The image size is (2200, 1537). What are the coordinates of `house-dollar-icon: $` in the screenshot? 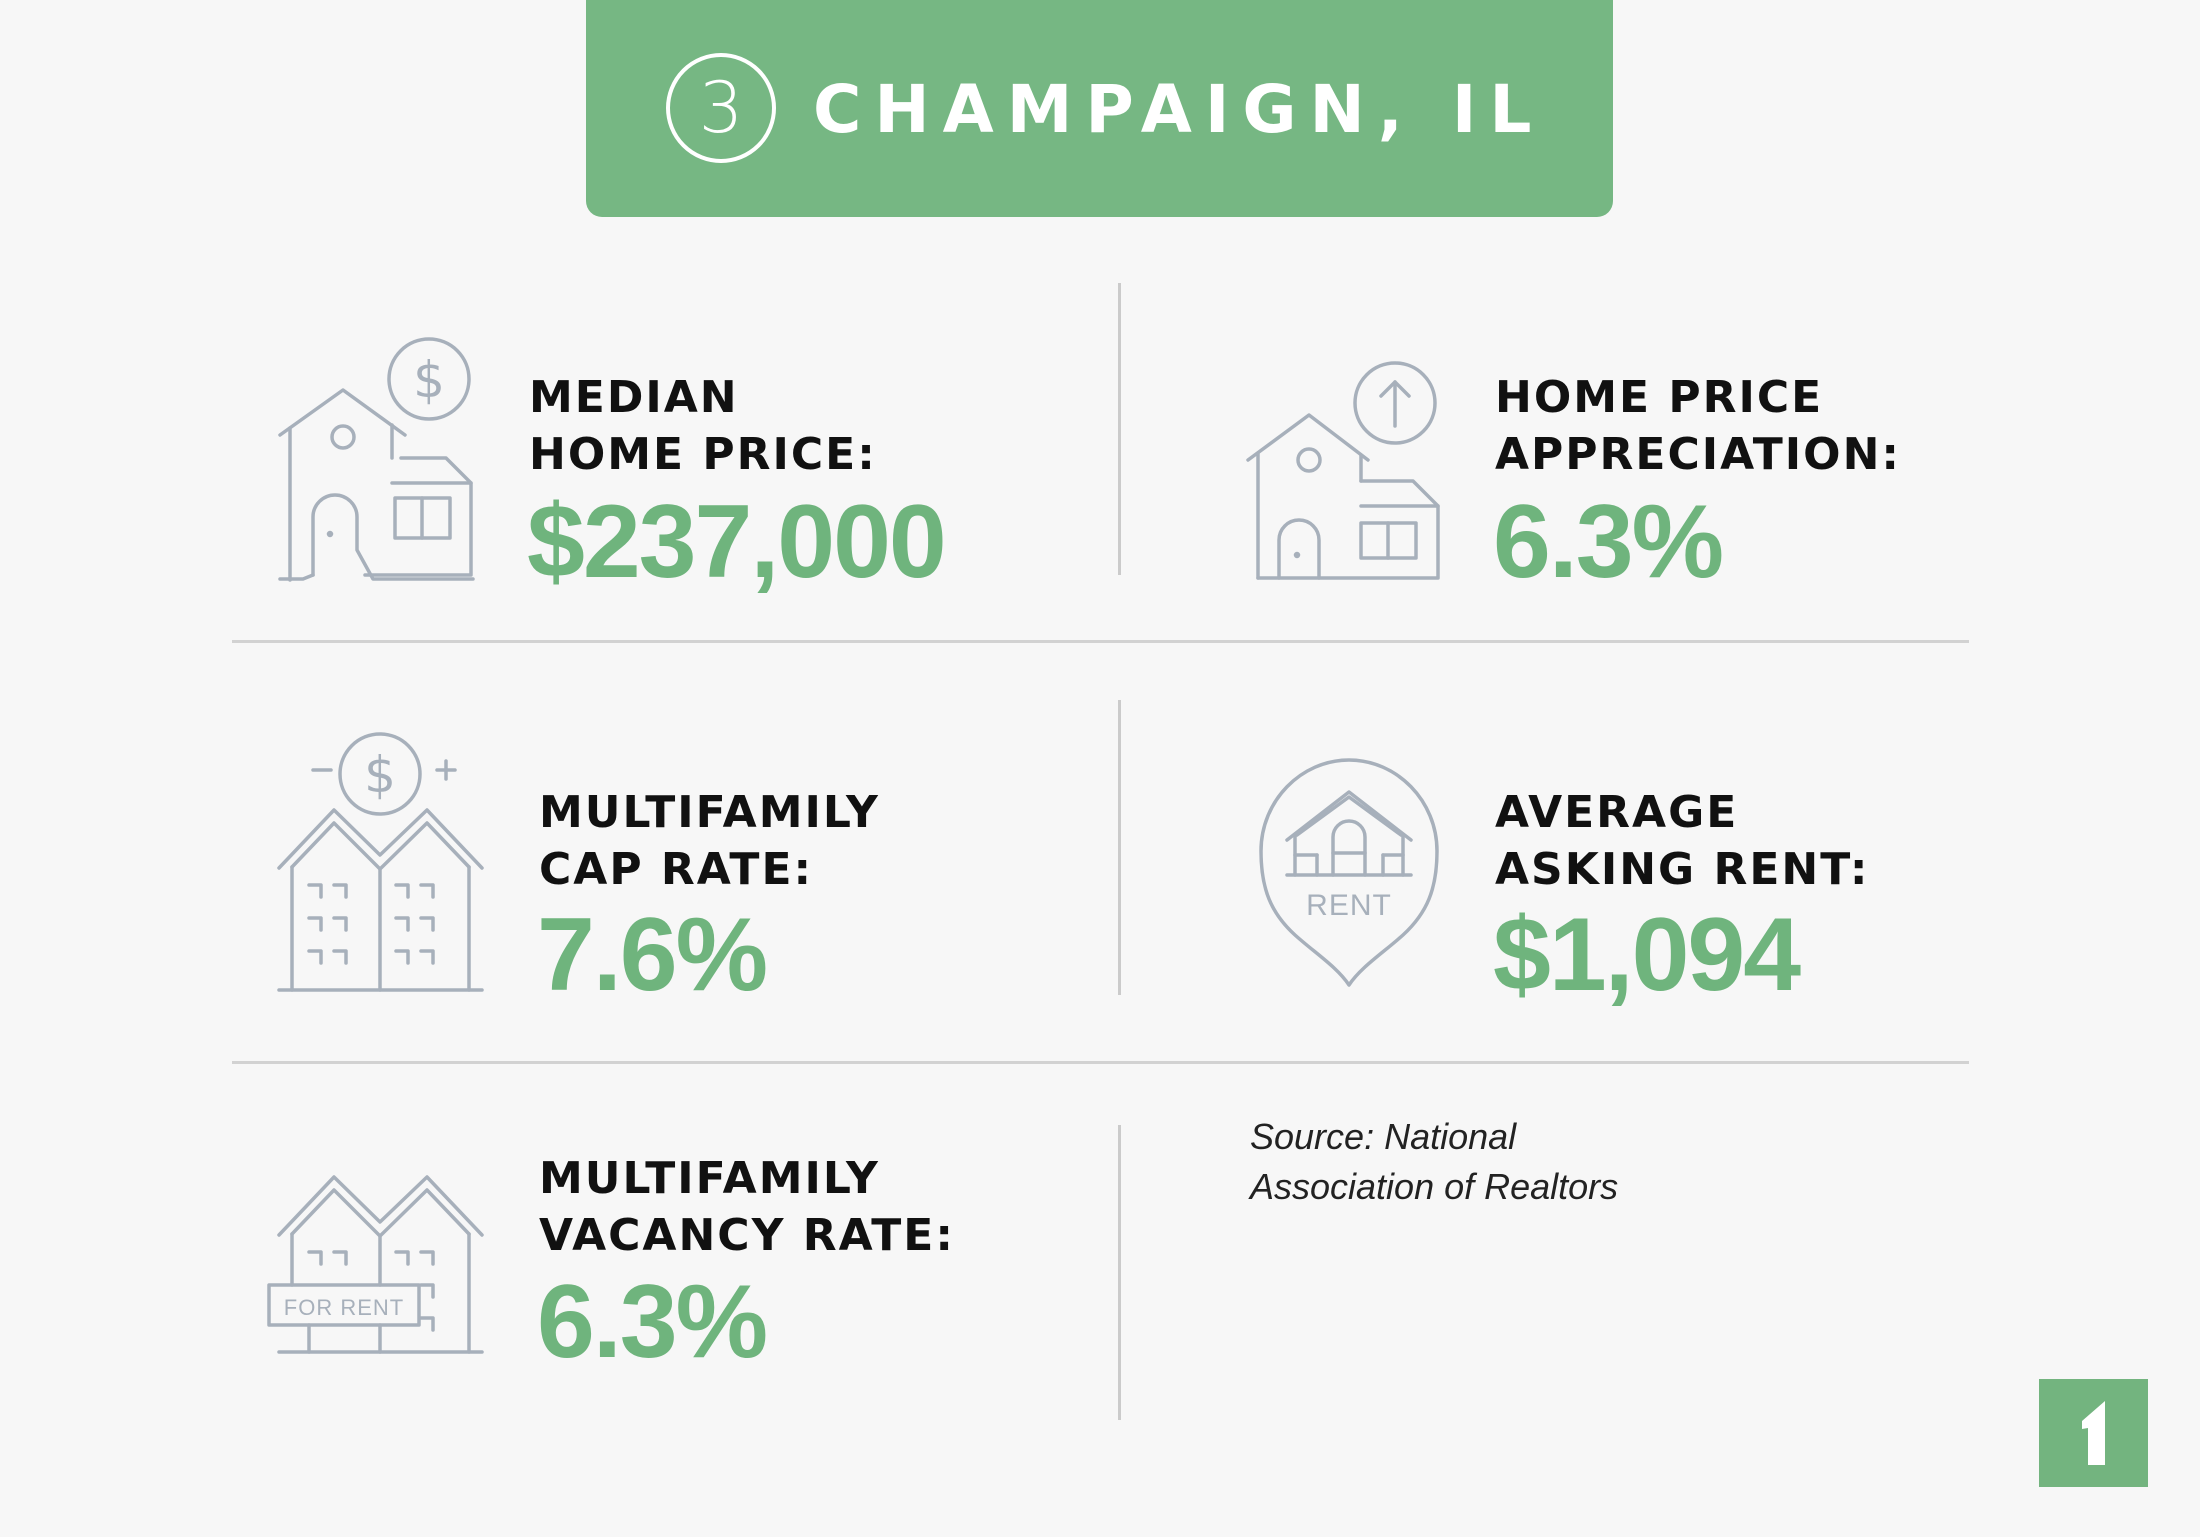 It's located at (375, 460).